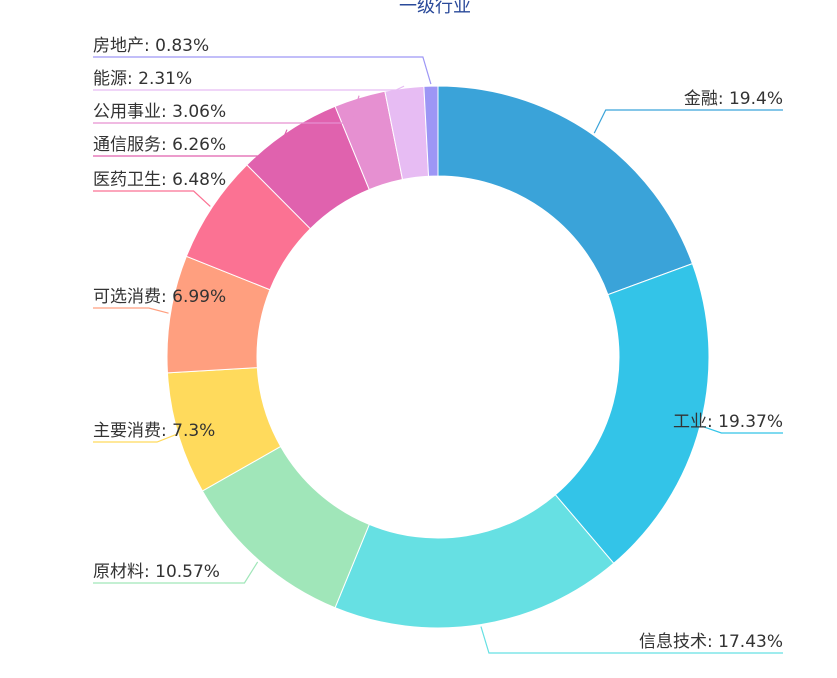 Image resolution: width=837 pixels, height=678 pixels. I want to click on leader-line-原材料, so click(176, 572).